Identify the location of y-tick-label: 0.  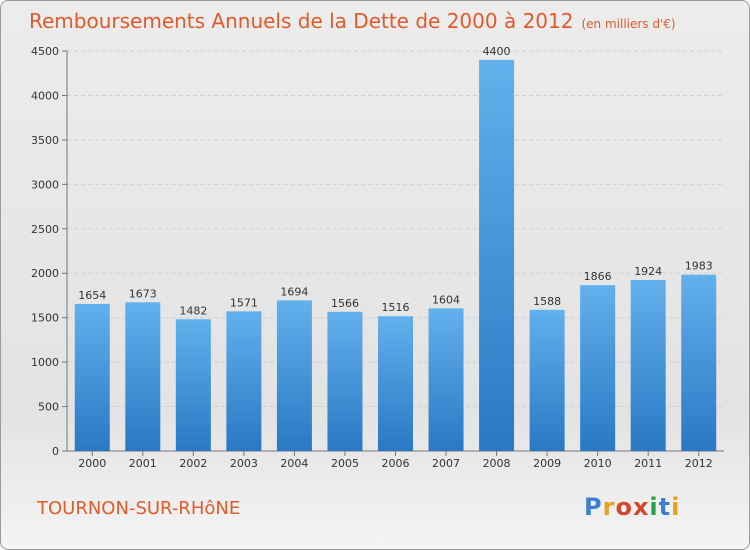
(55, 451).